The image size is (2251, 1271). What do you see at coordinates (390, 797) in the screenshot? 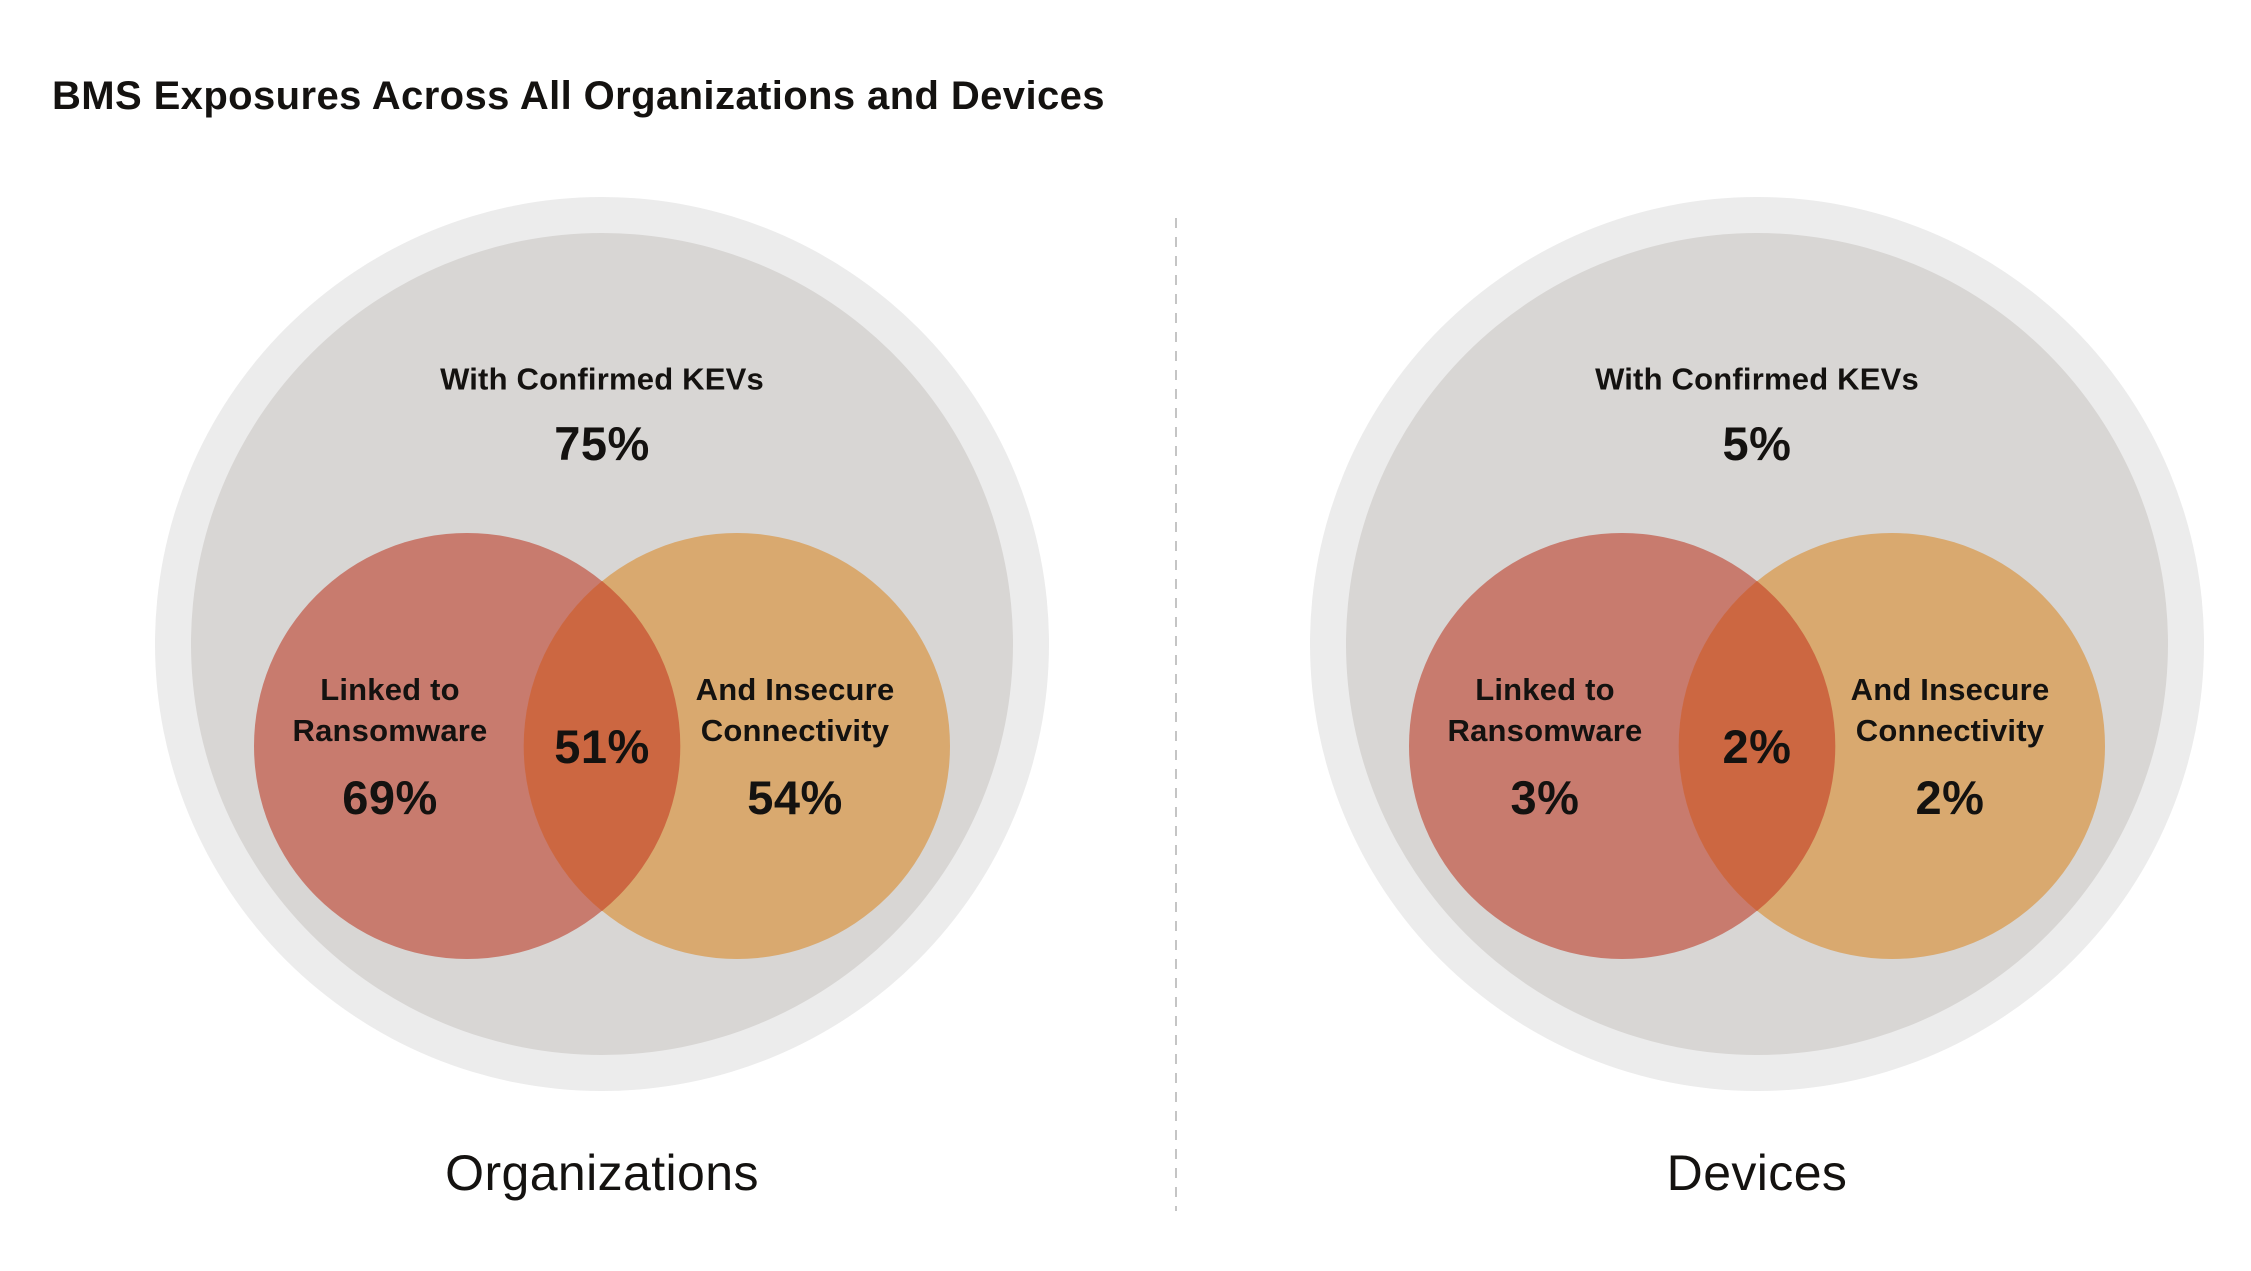
I see `set-a-value: 69%` at bounding box center [390, 797].